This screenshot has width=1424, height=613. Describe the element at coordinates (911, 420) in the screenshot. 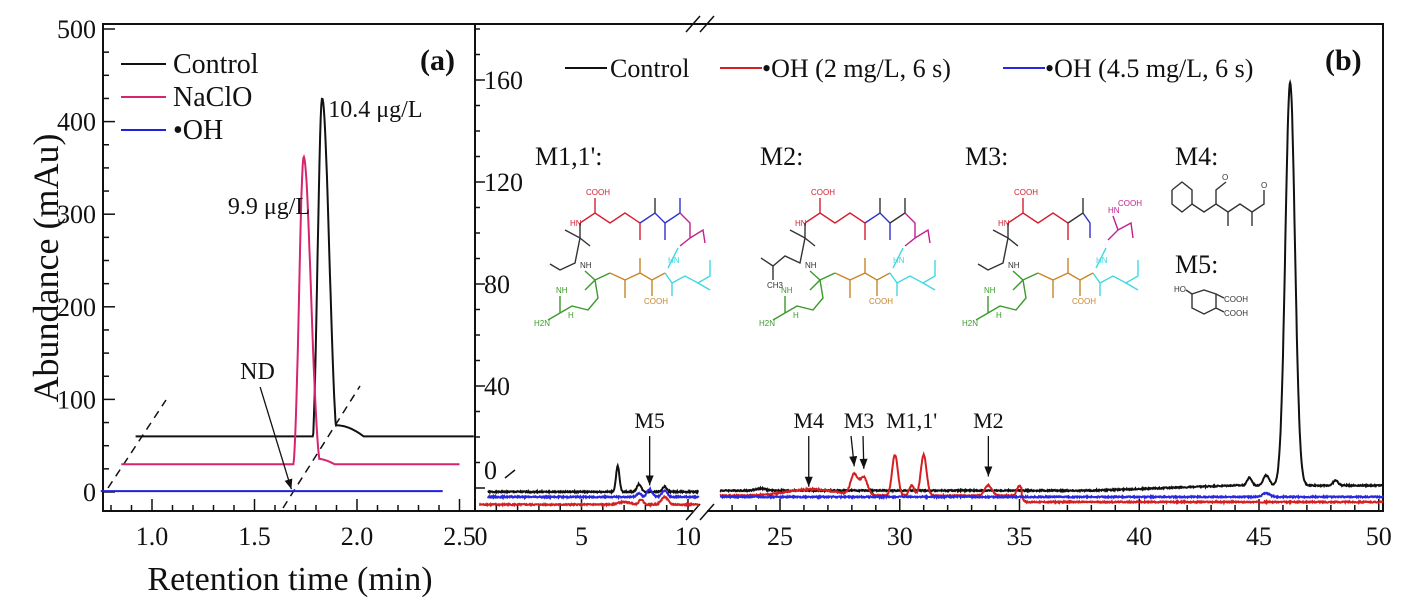

I see `annotation-b-M1,1': M1,1'` at that location.